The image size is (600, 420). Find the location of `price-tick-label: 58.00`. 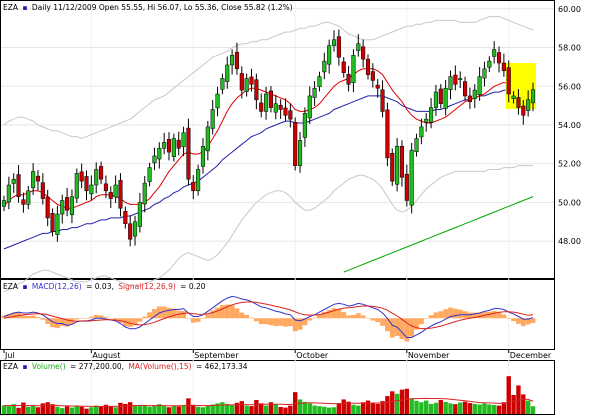

price-tick-label: 58.00 is located at coordinates (569, 48).